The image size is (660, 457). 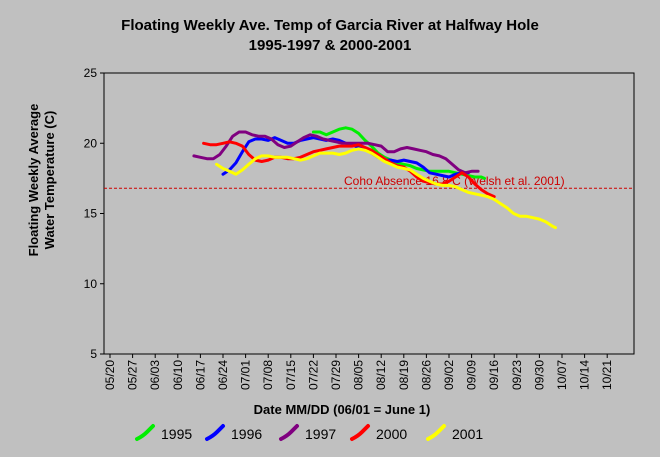 What do you see at coordinates (391, 434) in the screenshot?
I see `legend-label-2000: 2000` at bounding box center [391, 434].